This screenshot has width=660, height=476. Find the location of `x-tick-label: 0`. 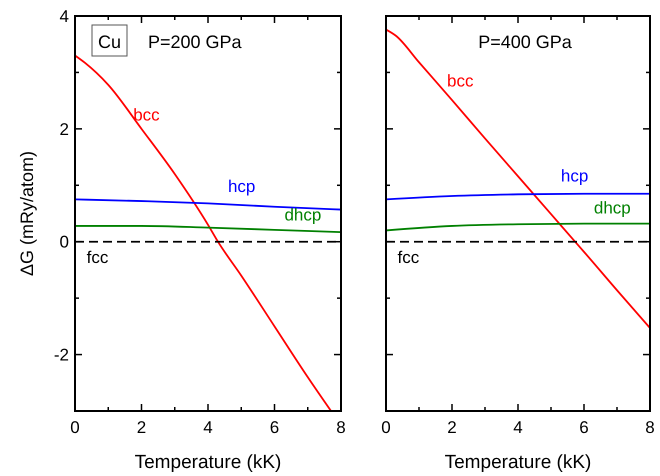

x-tick-label: 0 is located at coordinates (386, 427).